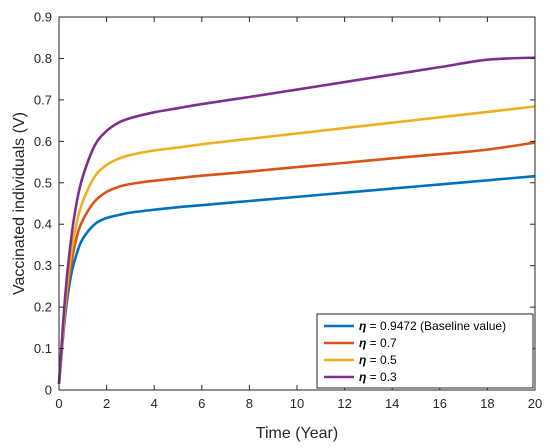 Image resolution: width=550 pixels, height=448 pixels. What do you see at coordinates (378, 377) in the screenshot?
I see `legend-label: η = 0.3` at bounding box center [378, 377].